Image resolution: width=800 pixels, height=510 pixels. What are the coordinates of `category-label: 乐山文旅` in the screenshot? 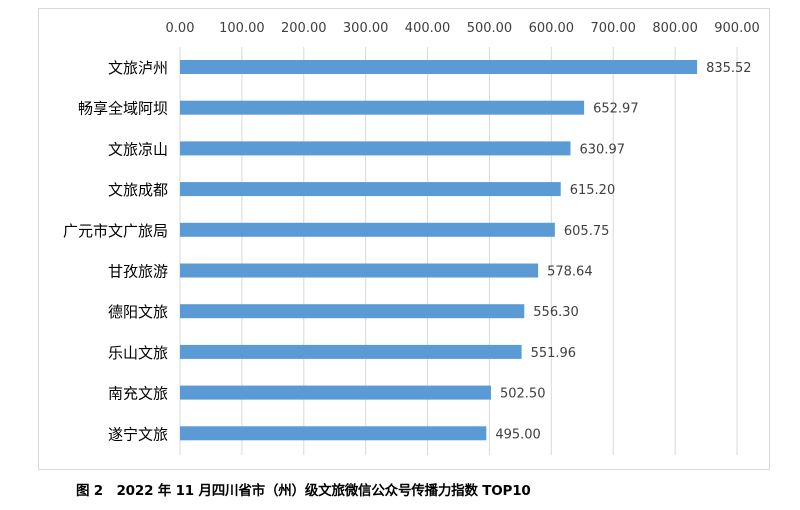 It's located at (138, 353).